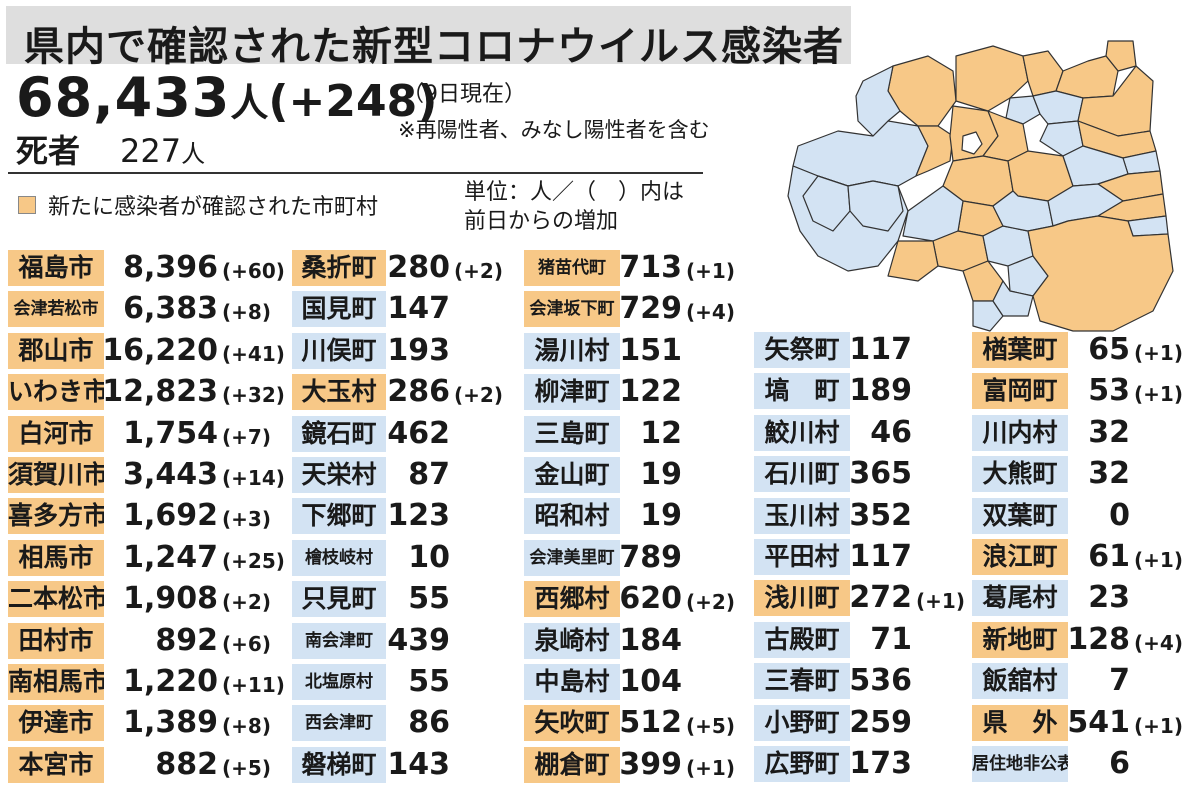  I want to click on case-count: 86, so click(429, 723).